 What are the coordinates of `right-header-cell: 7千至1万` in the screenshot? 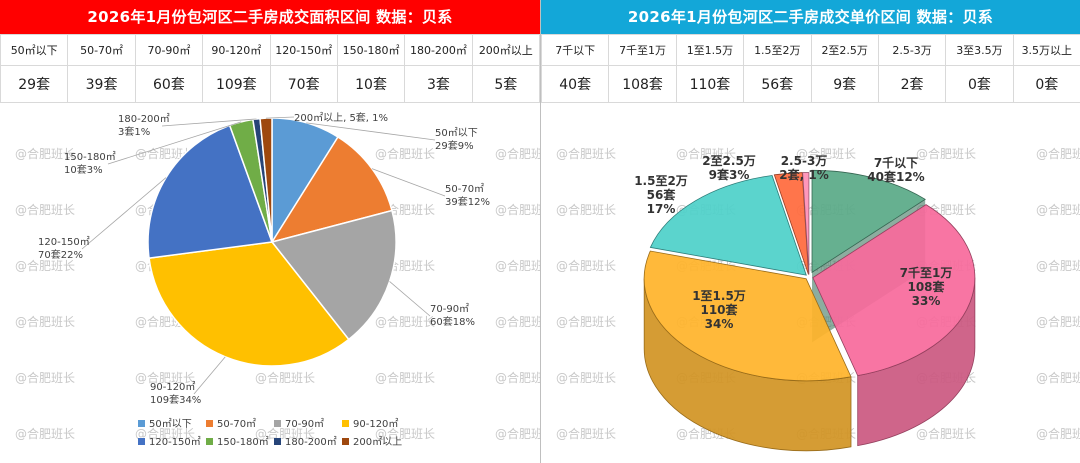 It's located at (642, 50).